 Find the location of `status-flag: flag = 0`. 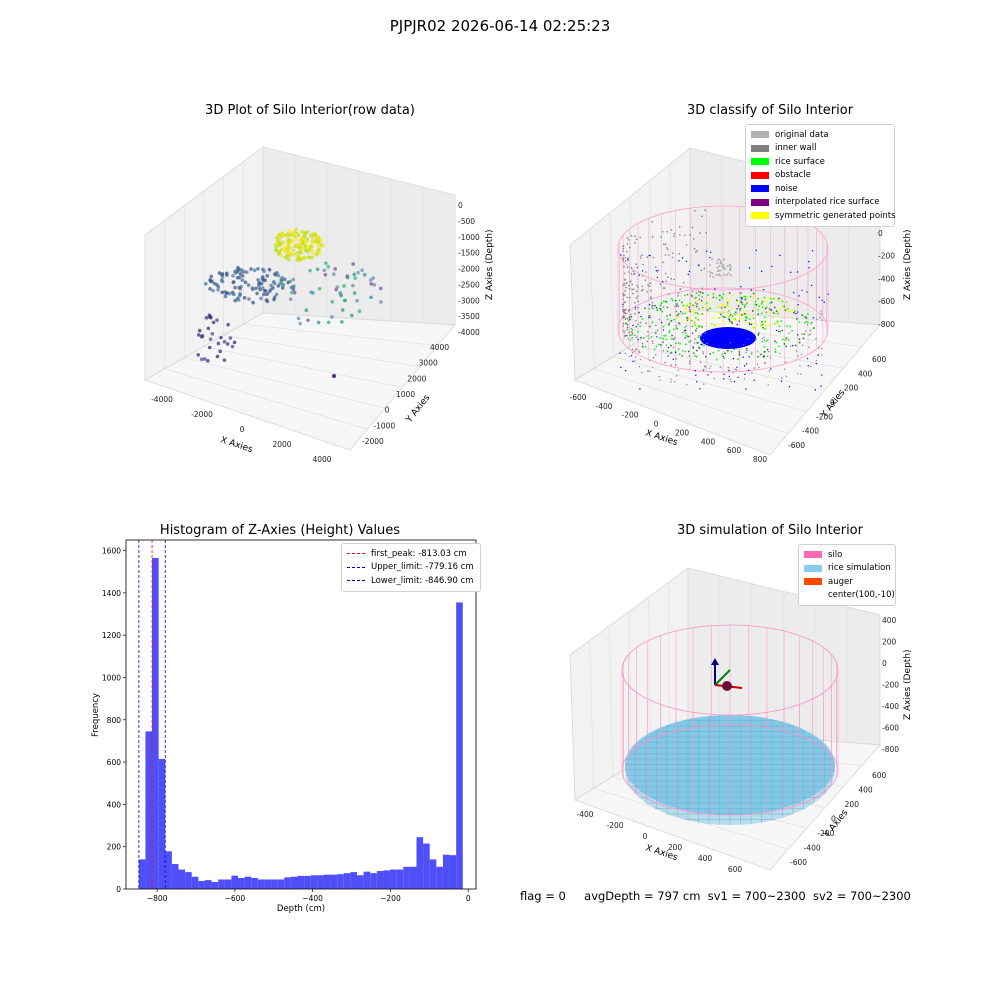

status-flag: flag = 0 is located at coordinates (543, 896).